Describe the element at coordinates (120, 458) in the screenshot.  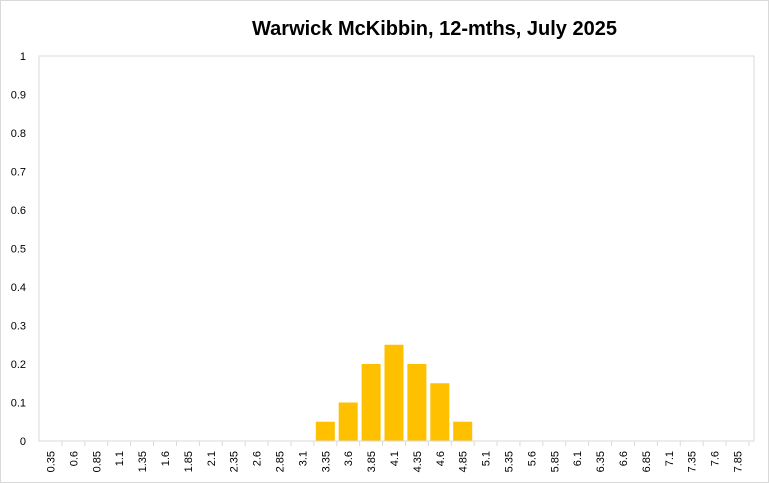
I see `x-tick-label: 1.1` at that location.